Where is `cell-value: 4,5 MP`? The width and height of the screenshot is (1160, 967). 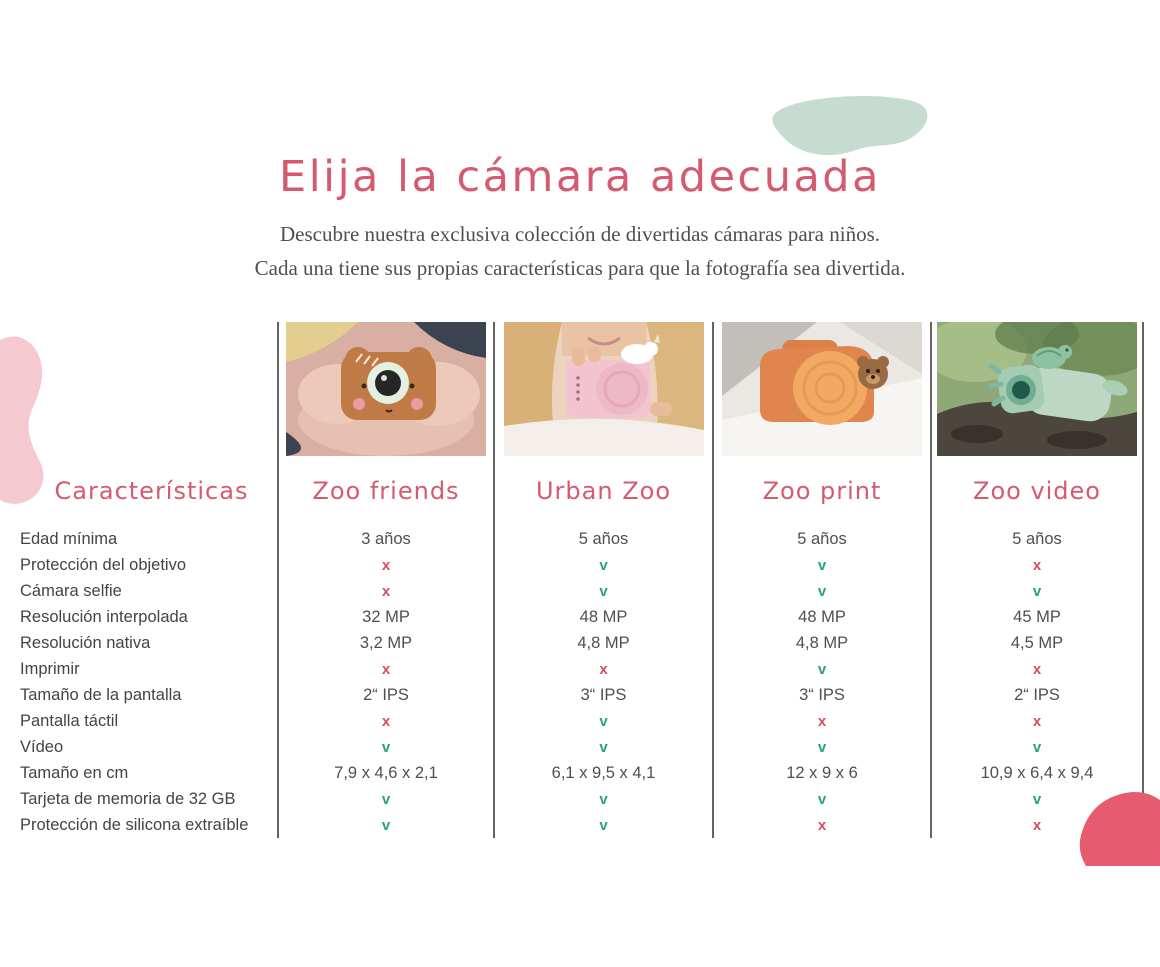
cell-value: 4,5 MP is located at coordinates (1037, 642).